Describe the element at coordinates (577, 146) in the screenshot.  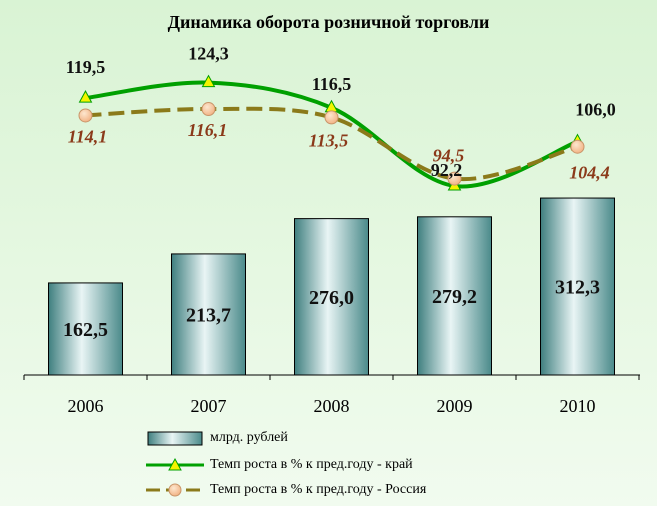
I see `marker-russia-2010` at that location.